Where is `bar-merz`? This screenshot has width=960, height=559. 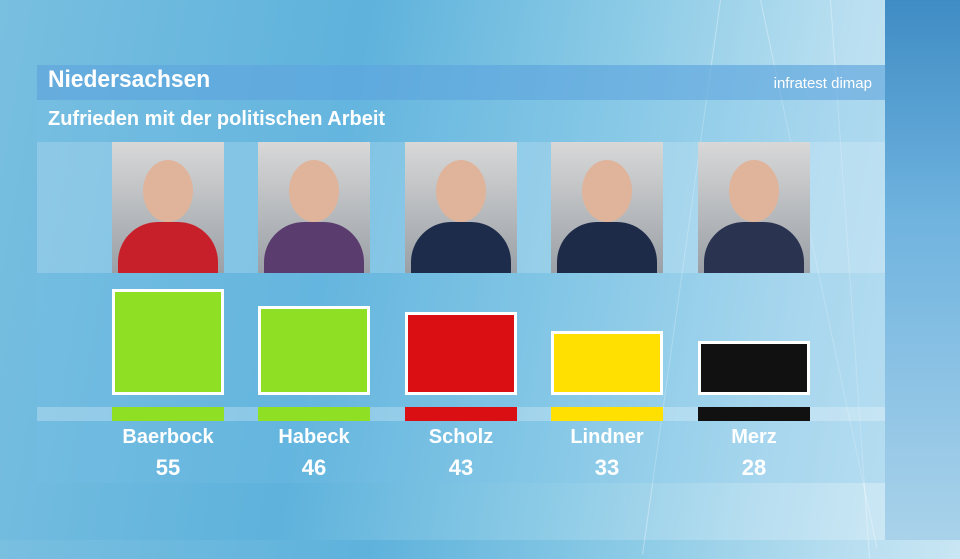
bar-merz is located at coordinates (754, 368).